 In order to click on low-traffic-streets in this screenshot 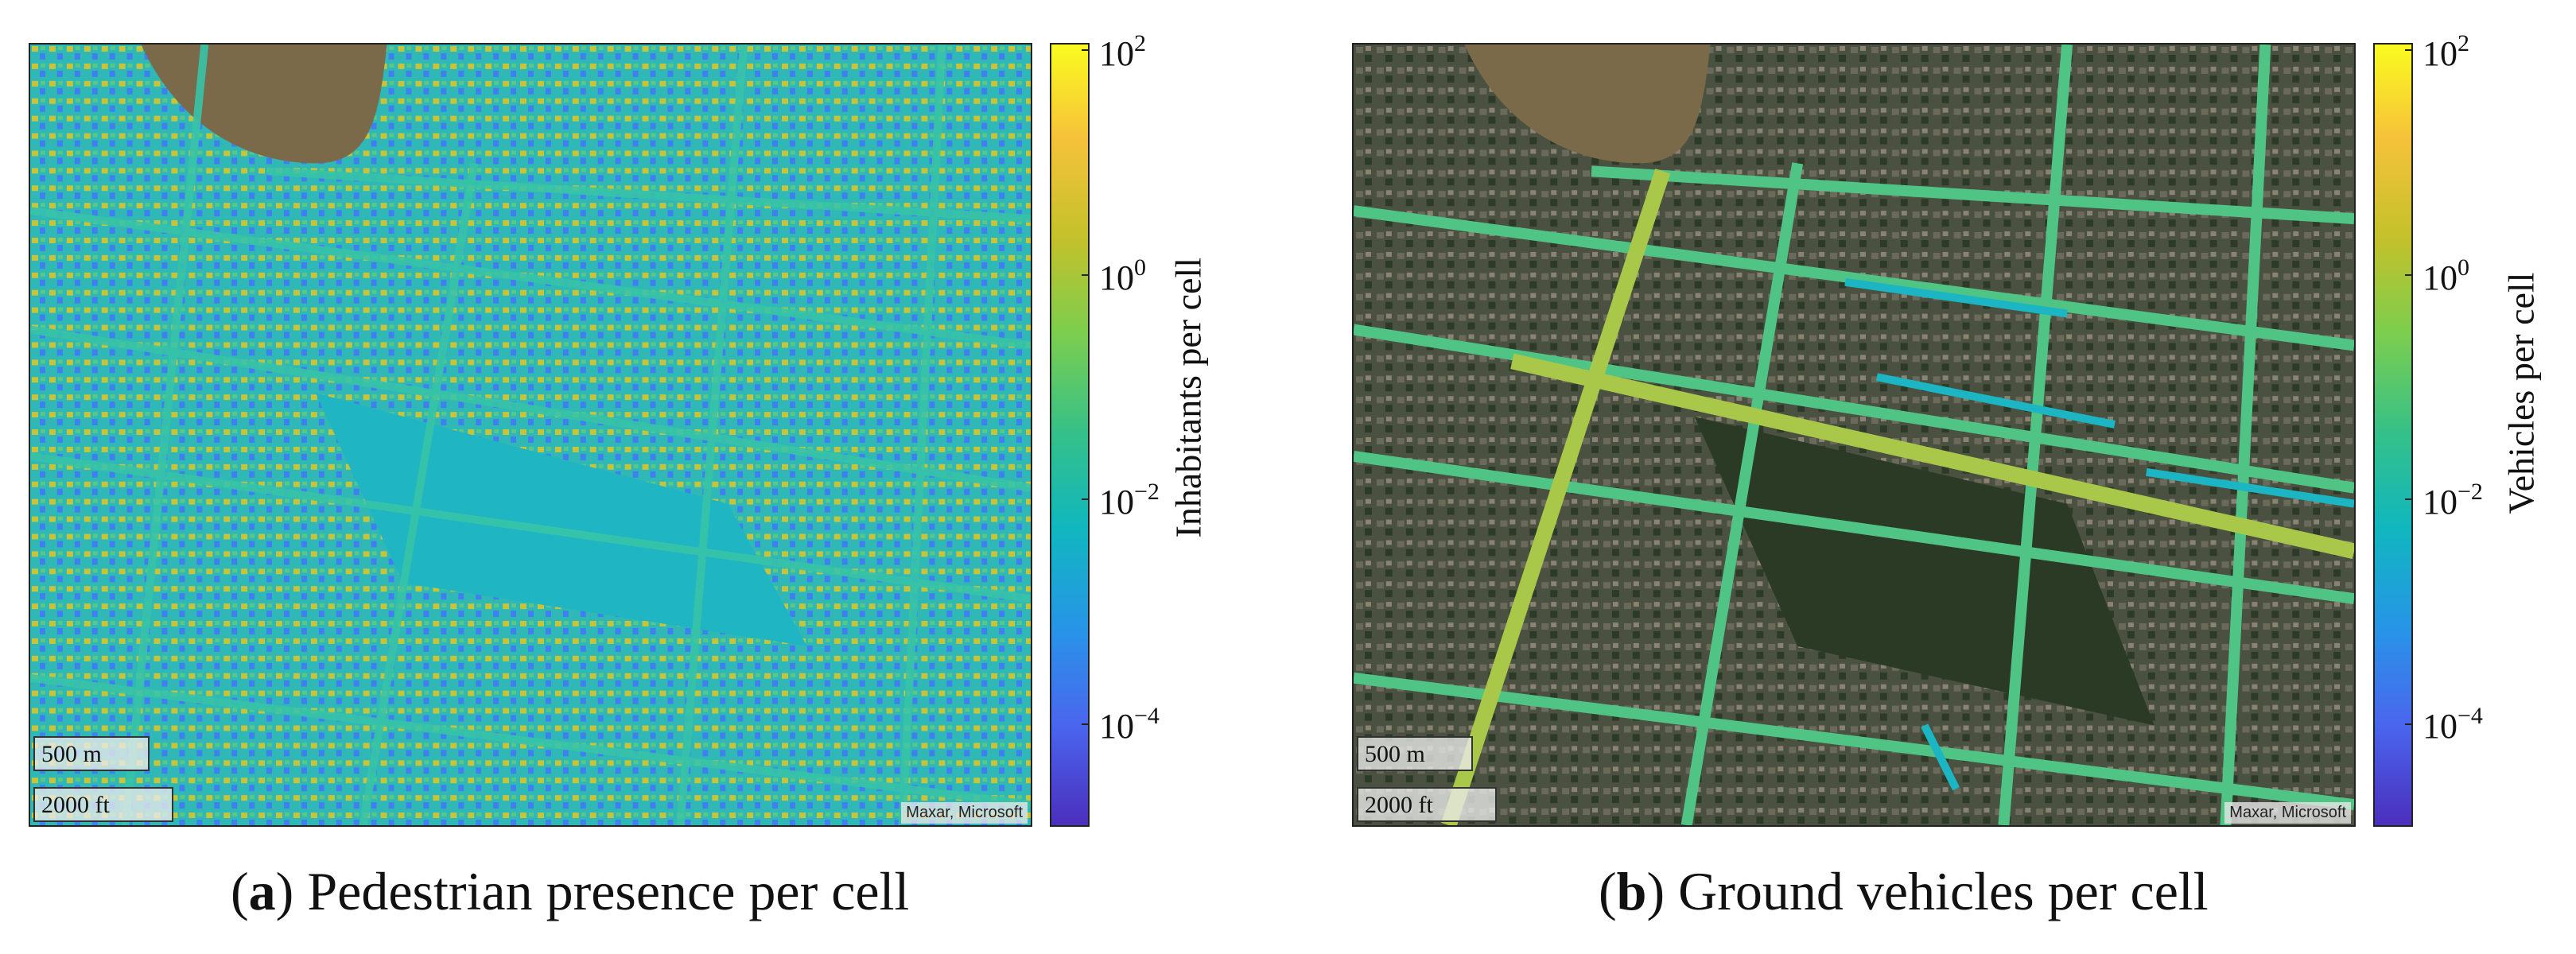, I will do `click(2099, 534)`.